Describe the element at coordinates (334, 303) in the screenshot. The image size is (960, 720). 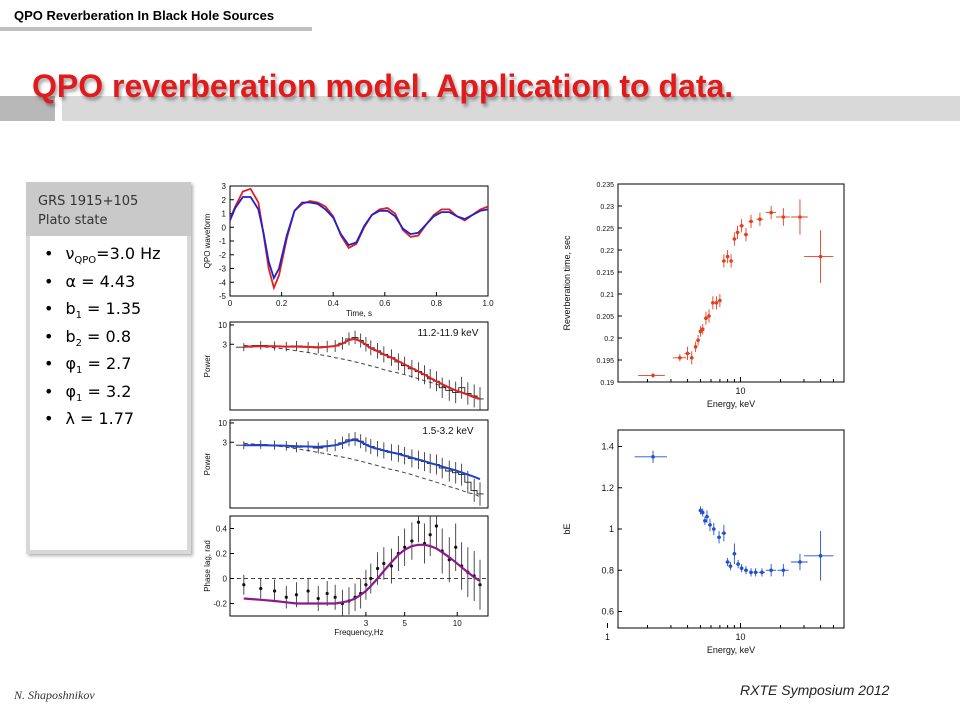
I see `x-tick-label: 0.4` at that location.